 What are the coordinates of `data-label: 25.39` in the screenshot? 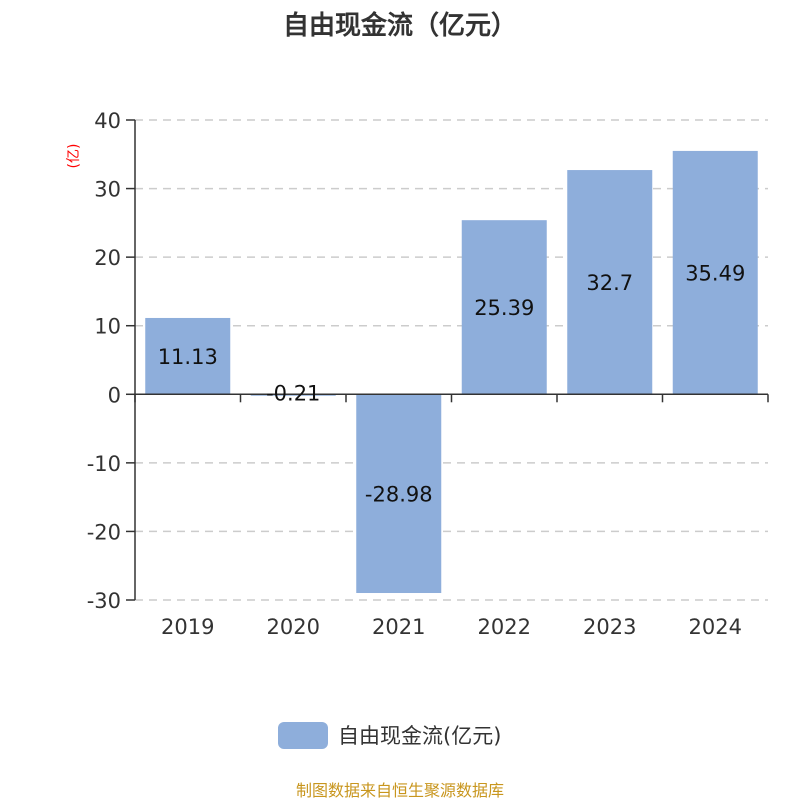 It's located at (504, 308).